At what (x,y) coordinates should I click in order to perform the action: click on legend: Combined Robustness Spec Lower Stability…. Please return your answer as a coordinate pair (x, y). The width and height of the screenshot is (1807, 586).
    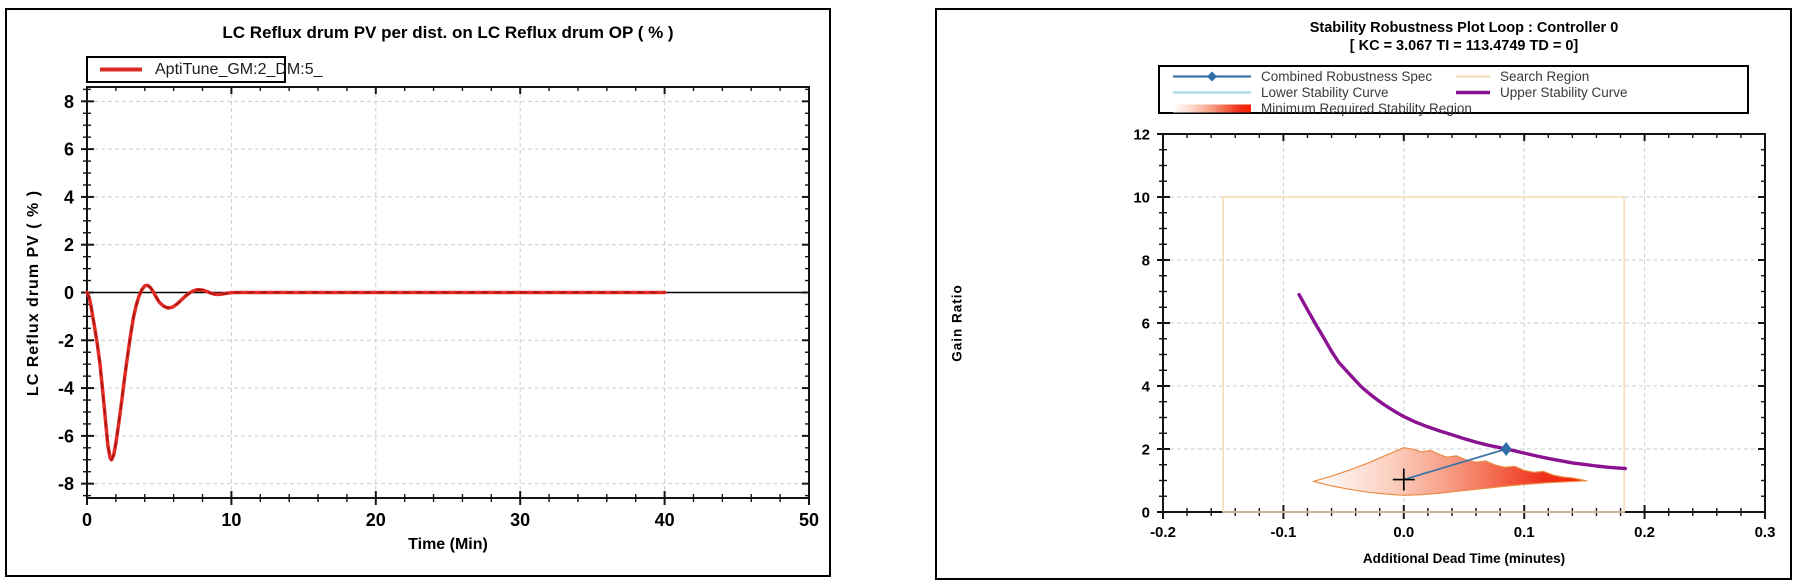
    Looking at the image, I should click on (1453, 90).